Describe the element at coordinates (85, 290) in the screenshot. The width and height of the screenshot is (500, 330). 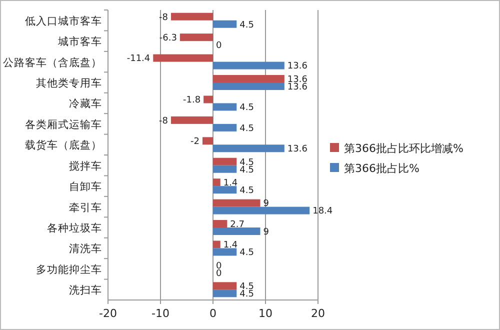
I see `y-tick-label: 洗扫车` at that location.